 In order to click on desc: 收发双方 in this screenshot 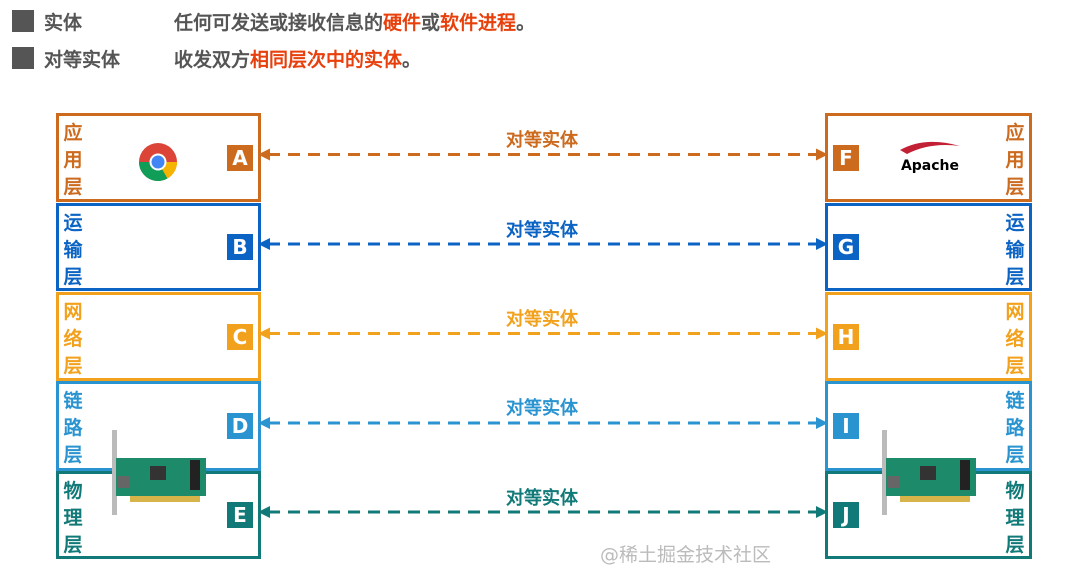, I will do `click(212, 59)`.